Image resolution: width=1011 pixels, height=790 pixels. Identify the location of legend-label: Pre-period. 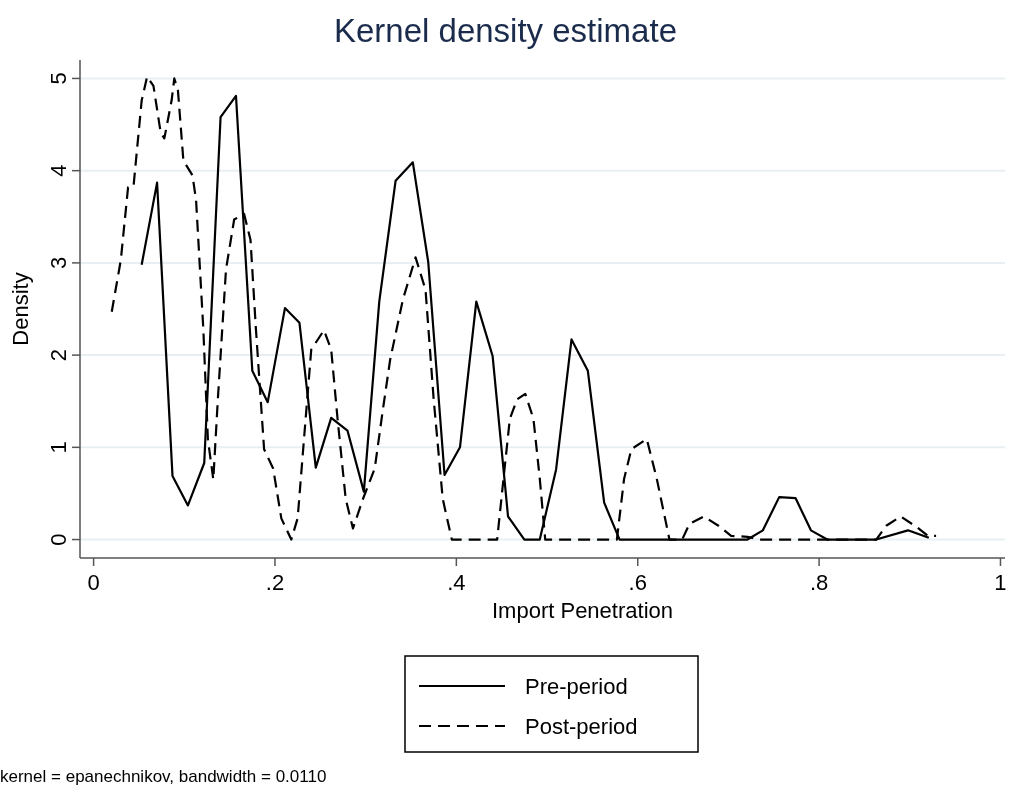
(576, 686).